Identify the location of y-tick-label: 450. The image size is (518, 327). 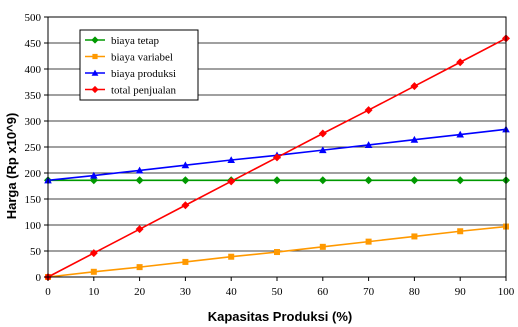
(33, 44).